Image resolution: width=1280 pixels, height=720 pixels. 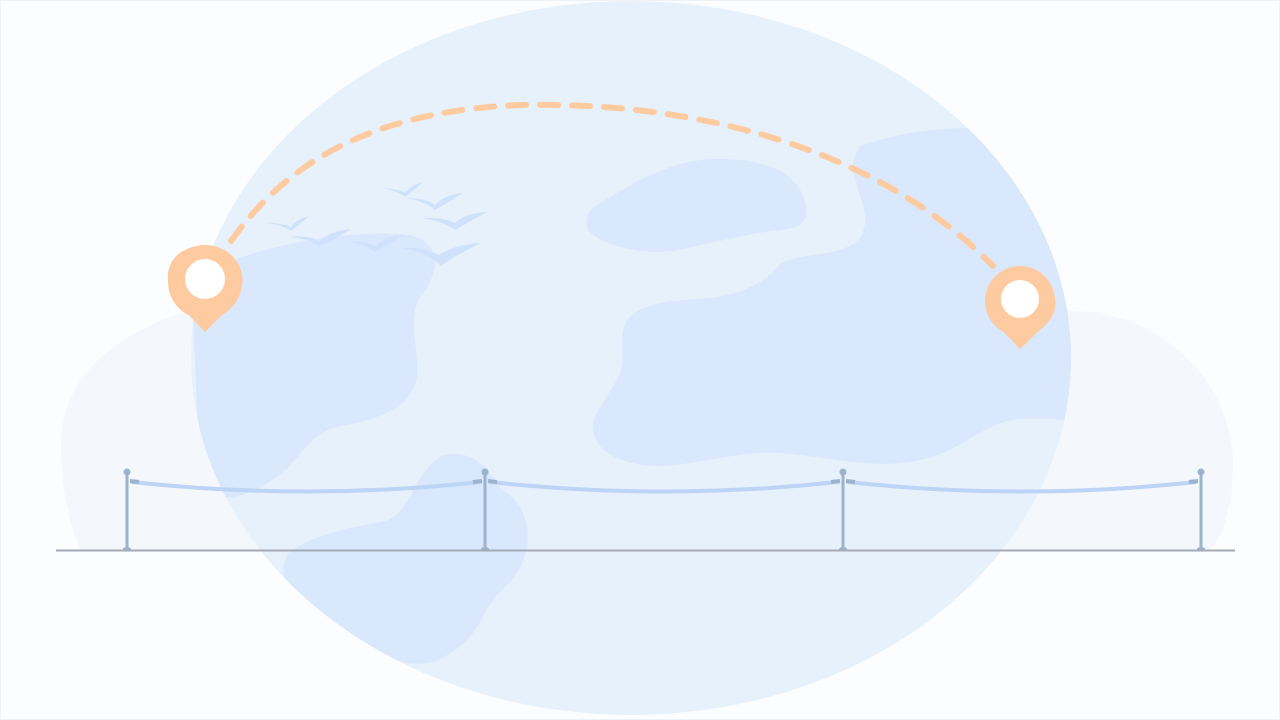 I want to click on rope-clips, so click(x=664, y=481).